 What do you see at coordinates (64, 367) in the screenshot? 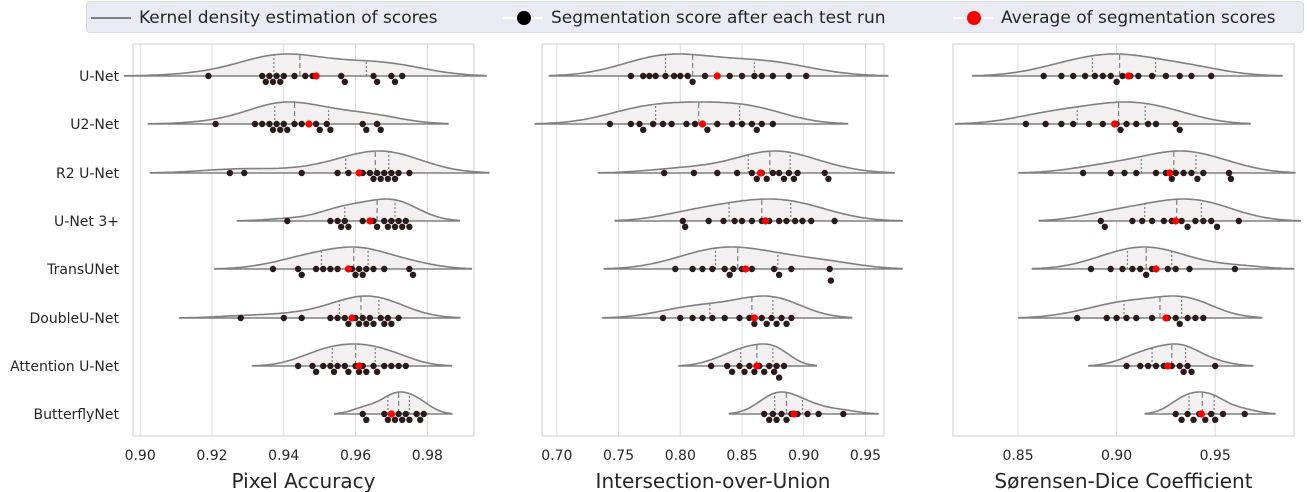
I see `category-label: Attention U-Net` at bounding box center [64, 367].